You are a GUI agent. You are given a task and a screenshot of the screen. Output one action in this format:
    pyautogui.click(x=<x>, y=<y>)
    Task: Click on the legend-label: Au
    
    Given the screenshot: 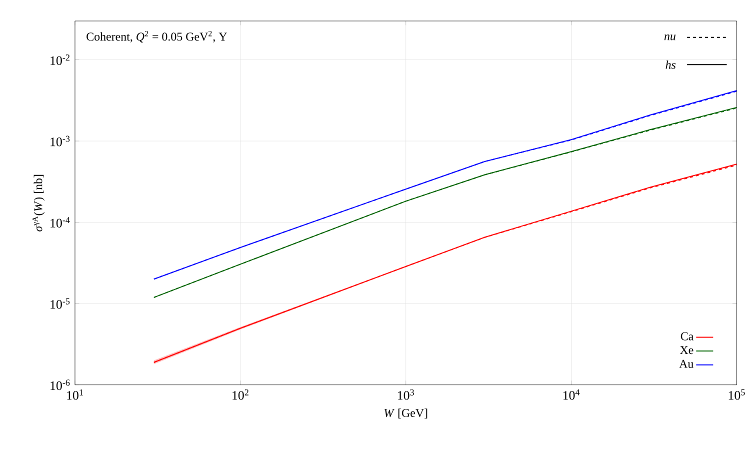 What is the action you would take?
    pyautogui.click(x=686, y=364)
    